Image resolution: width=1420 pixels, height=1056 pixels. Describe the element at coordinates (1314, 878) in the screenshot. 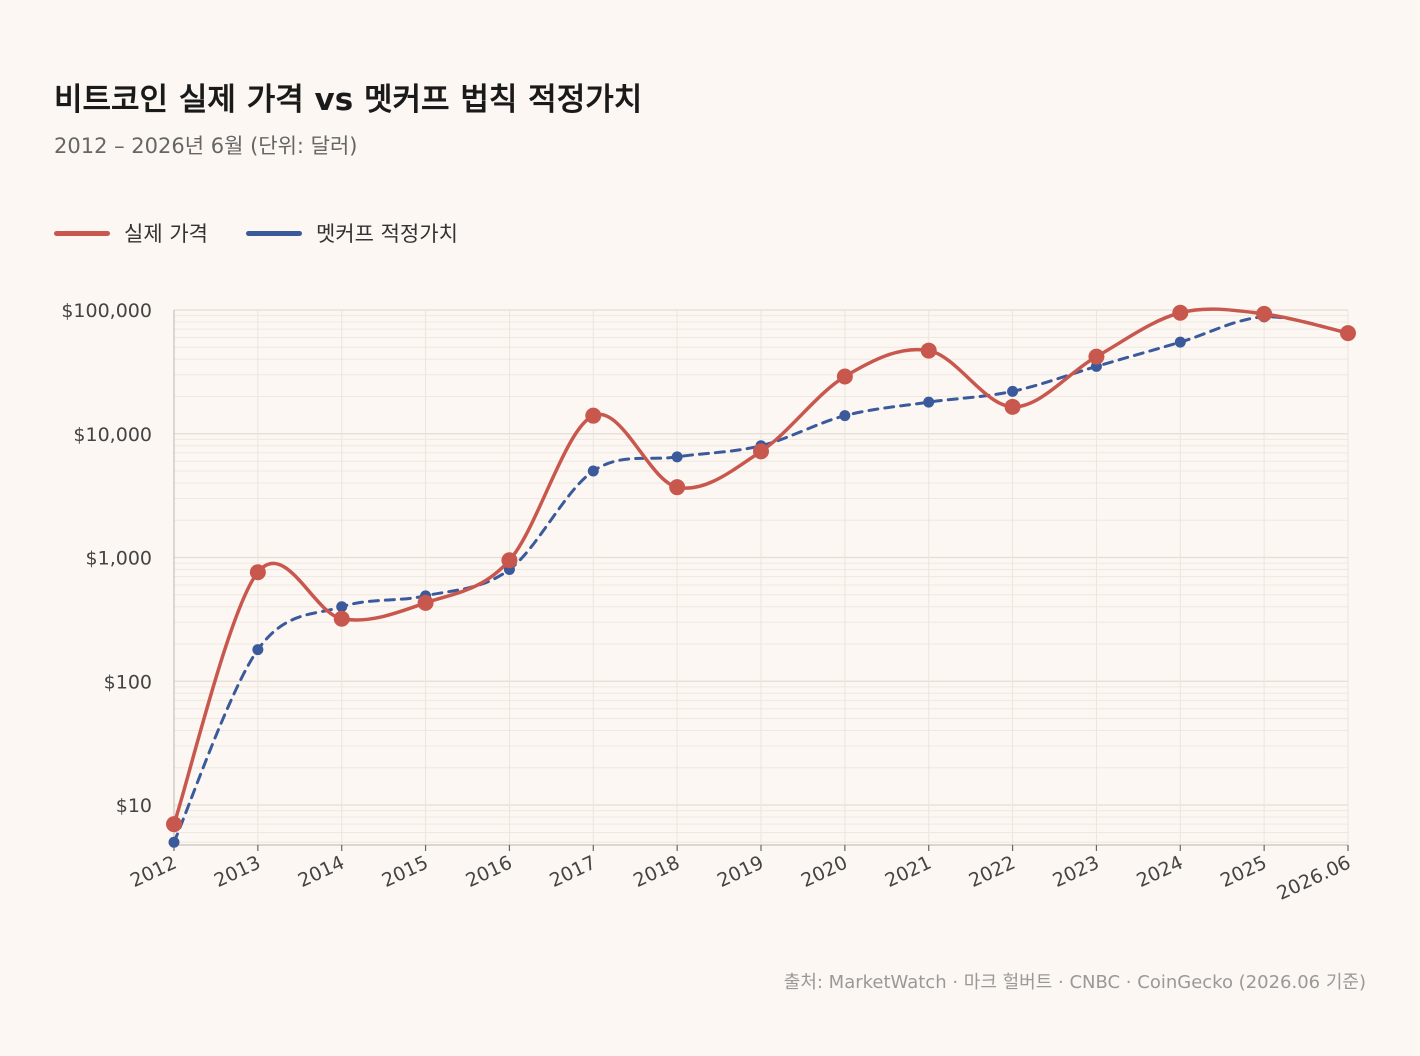

I see `x-tick-label: 2026.06` at that location.